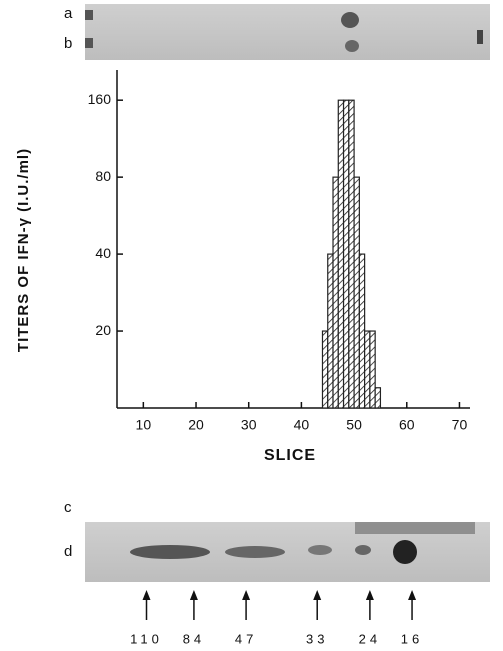 This screenshot has height=651, width=503. I want to click on gel-lane-label: c, so click(68, 507).